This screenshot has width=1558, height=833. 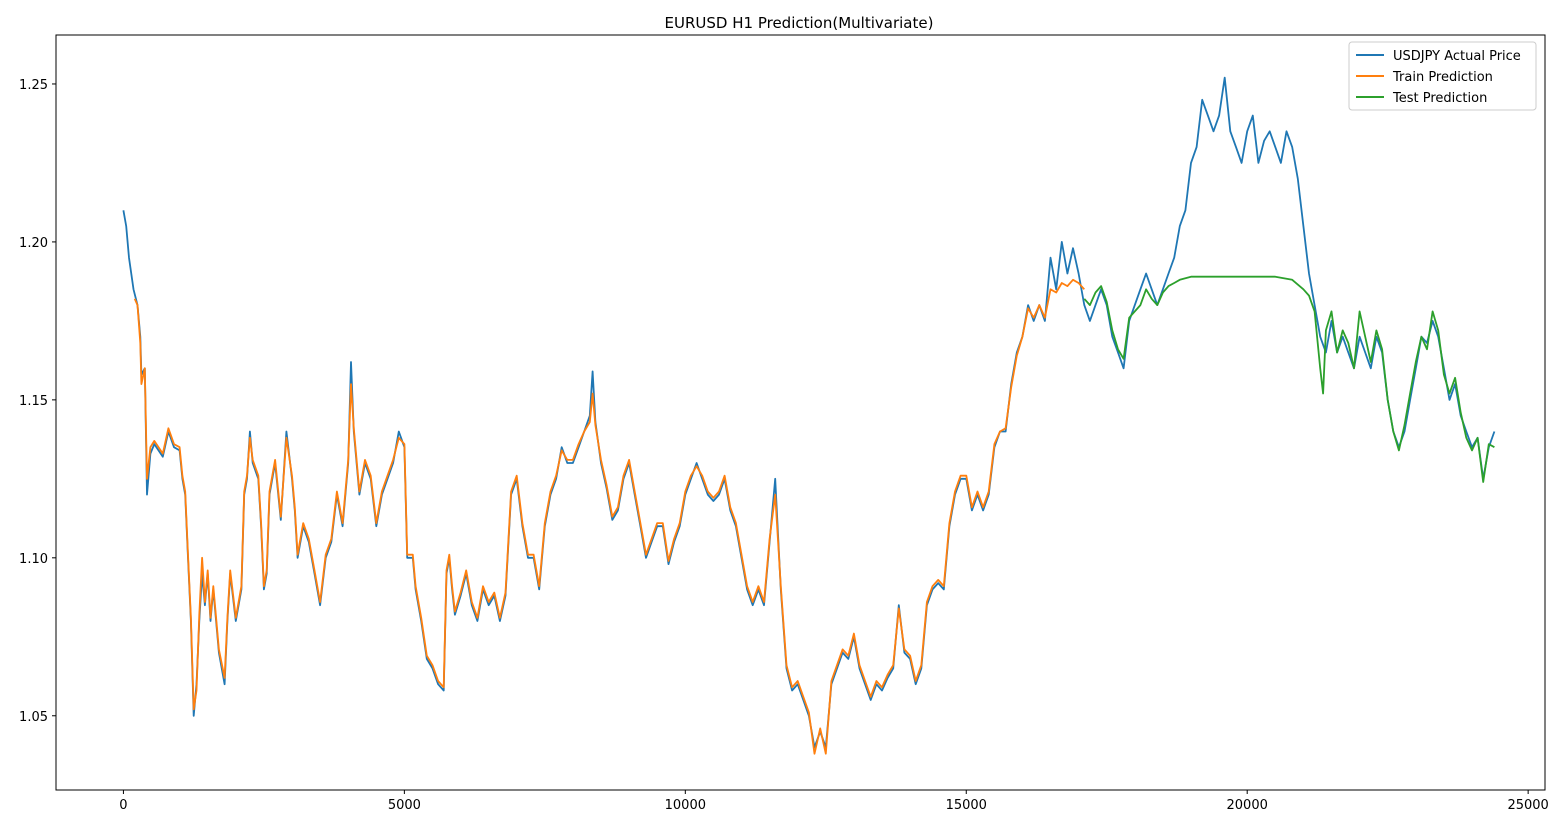 I want to click on y-tick-label: 1.15, so click(x=33, y=401).